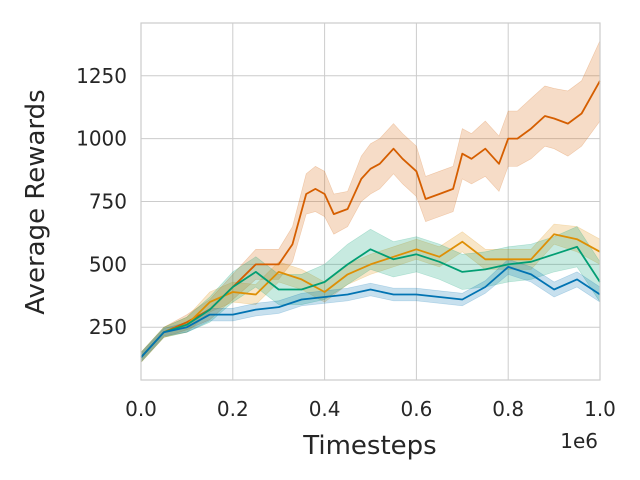 Image resolution: width=640 pixels, height=480 pixels. Describe the element at coordinates (141, 409) in the screenshot. I see `x-tick-label: 0.0` at that location.